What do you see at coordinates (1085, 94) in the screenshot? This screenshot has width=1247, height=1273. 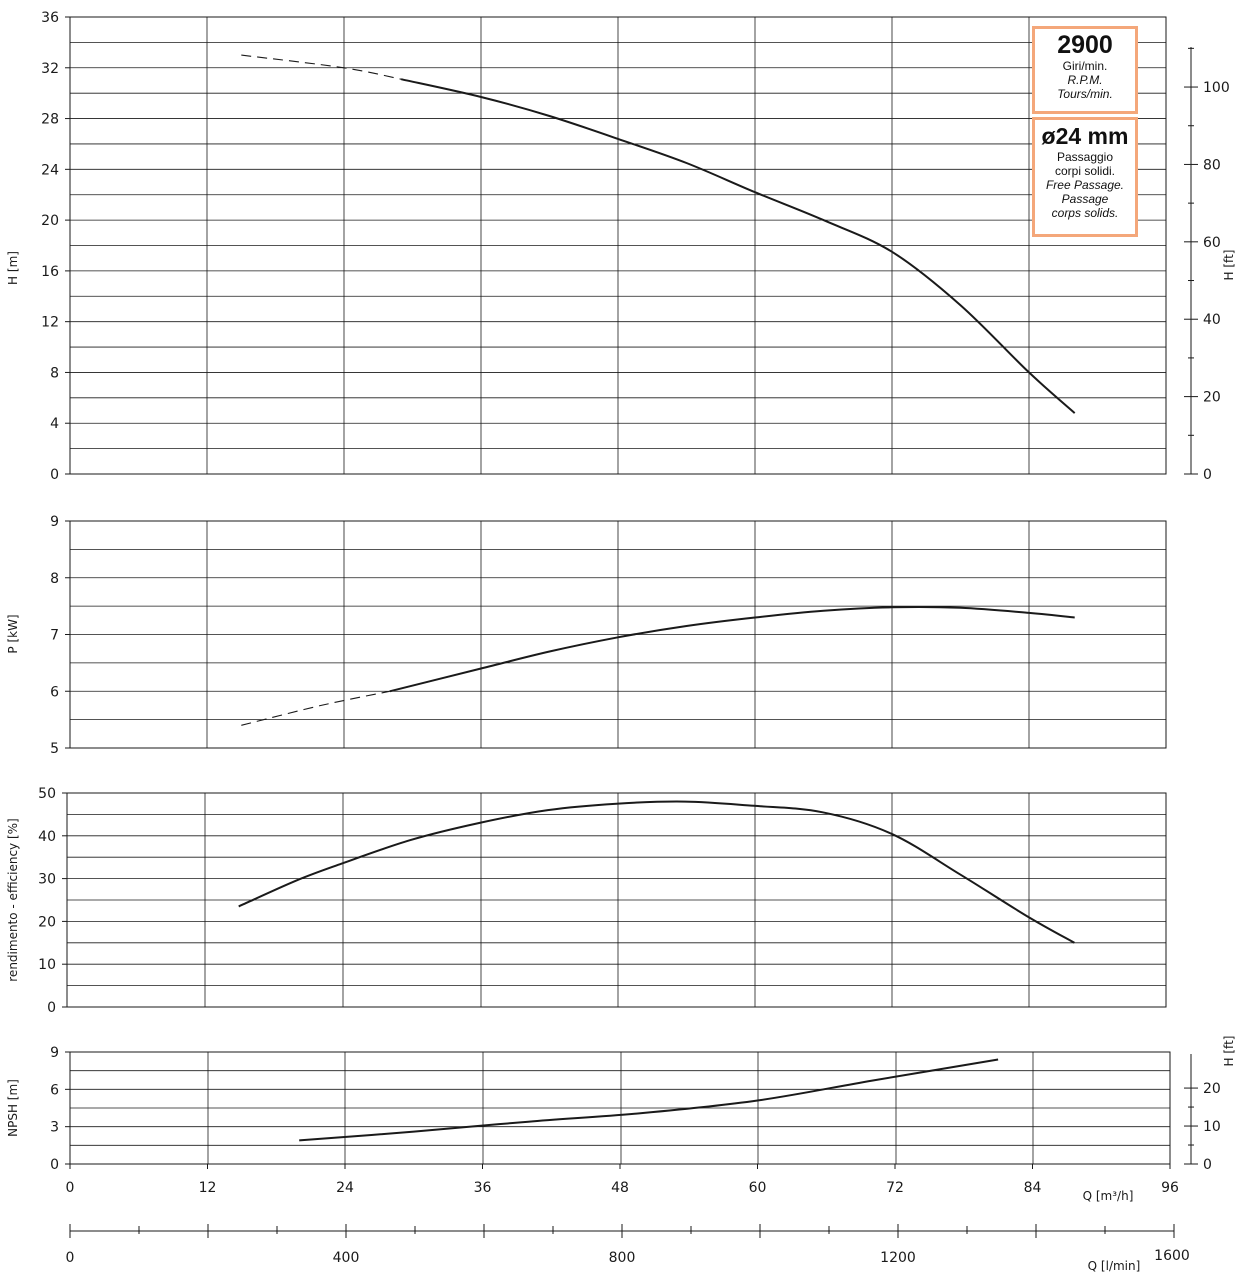 I see `speed-unit-fr: Tours/min.` at bounding box center [1085, 94].